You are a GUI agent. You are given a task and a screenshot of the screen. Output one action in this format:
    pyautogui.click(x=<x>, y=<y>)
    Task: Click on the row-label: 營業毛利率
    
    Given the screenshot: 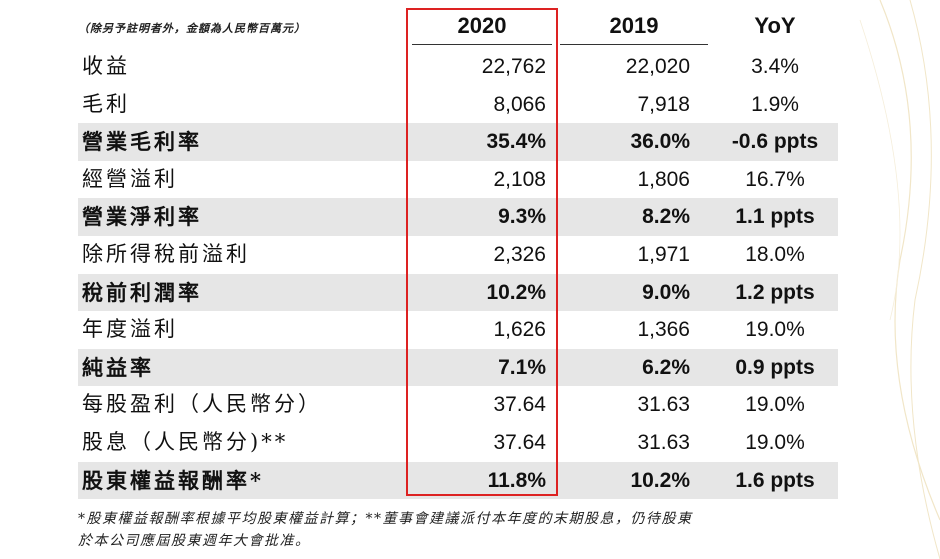 What is the action you would take?
    pyautogui.click(x=142, y=142)
    